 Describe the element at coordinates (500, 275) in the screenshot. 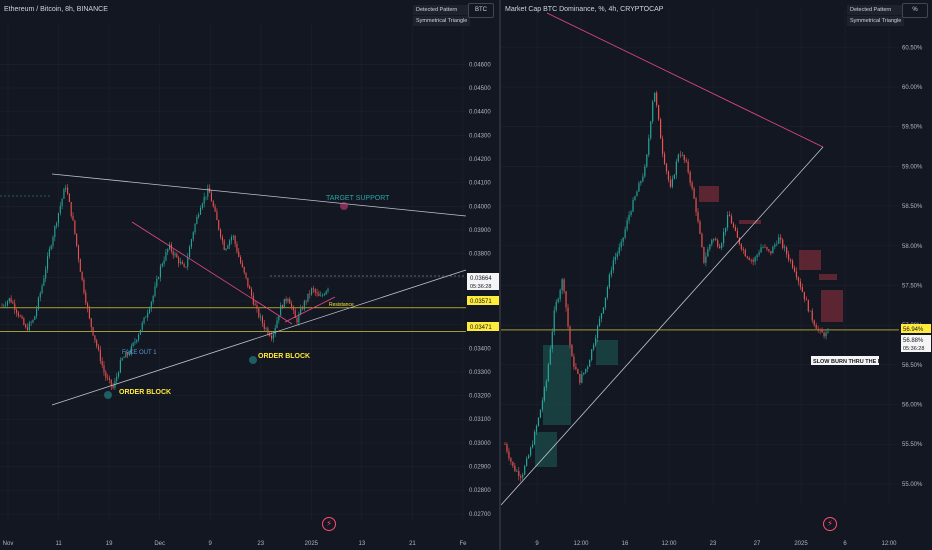

I see `pane-divider` at that location.